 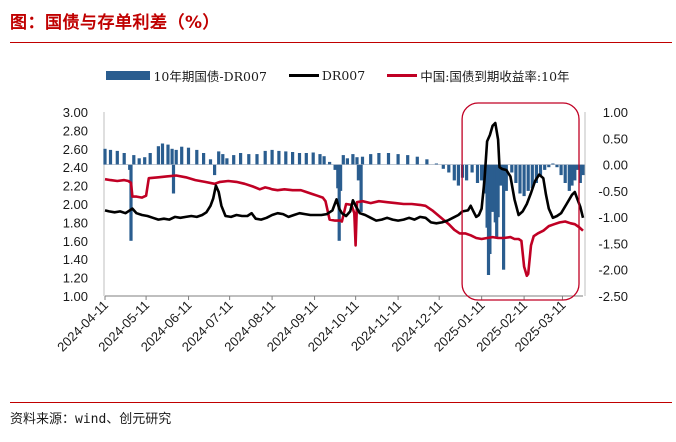 I want to click on source-note: 资料来源：wind、创元研究, so click(x=91, y=419).